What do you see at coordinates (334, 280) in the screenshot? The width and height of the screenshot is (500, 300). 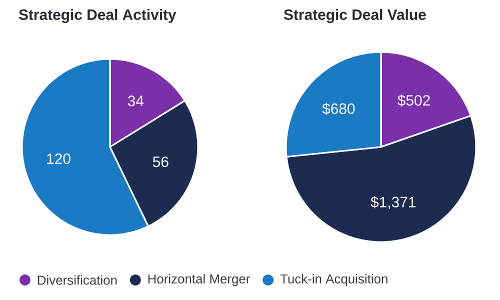 I see `legend-label: Tuck-in Acquisition` at bounding box center [334, 280].